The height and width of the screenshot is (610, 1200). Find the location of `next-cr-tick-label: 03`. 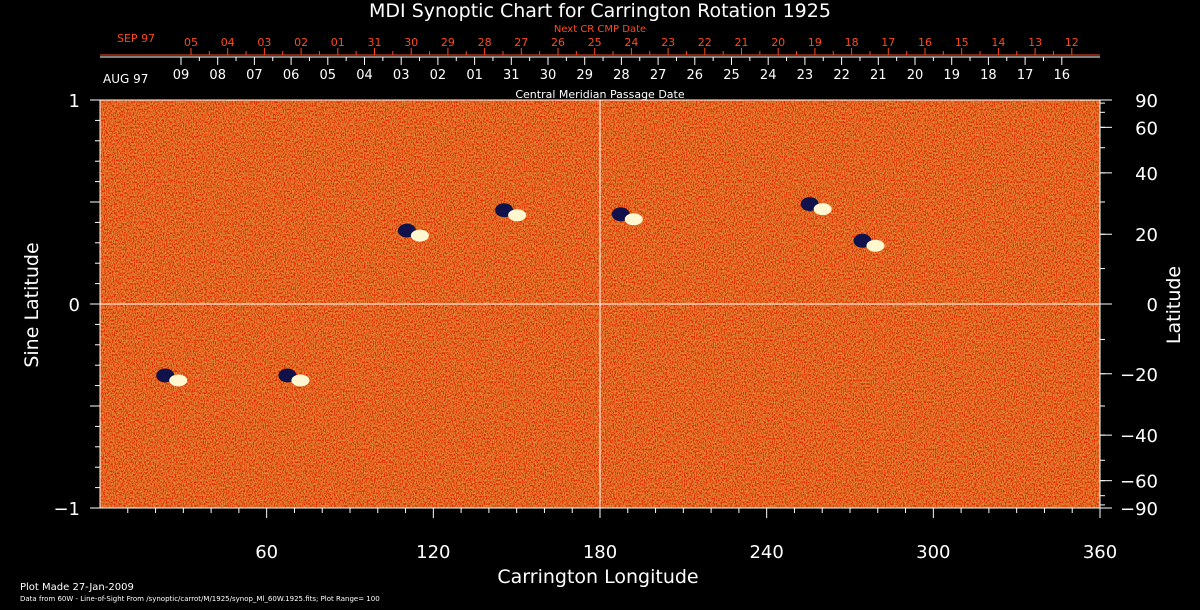

next-cr-tick-label: 03 is located at coordinates (264, 42).